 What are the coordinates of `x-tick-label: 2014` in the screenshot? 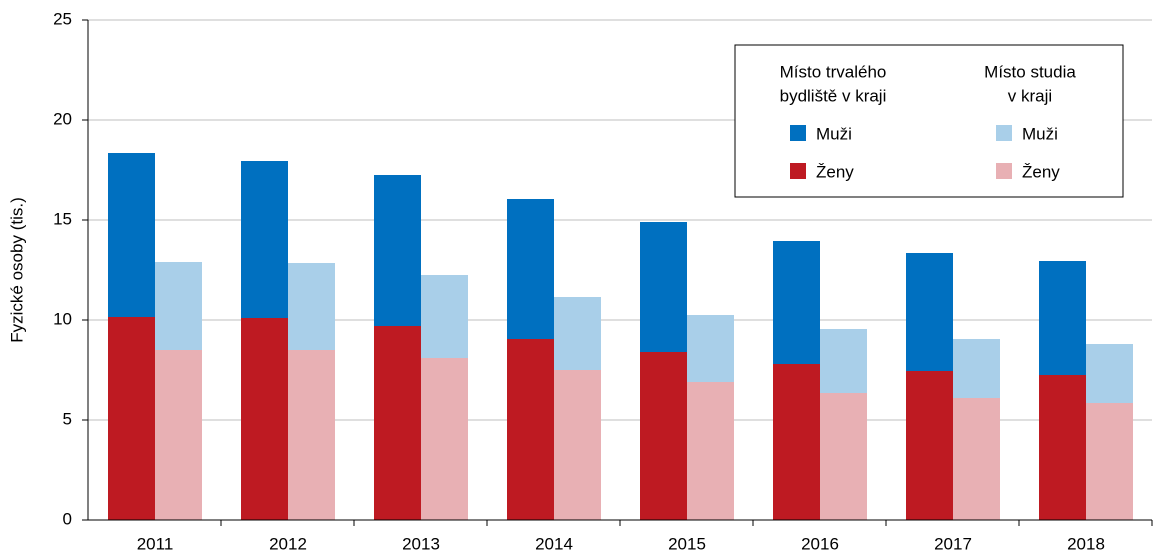 It's located at (554, 543).